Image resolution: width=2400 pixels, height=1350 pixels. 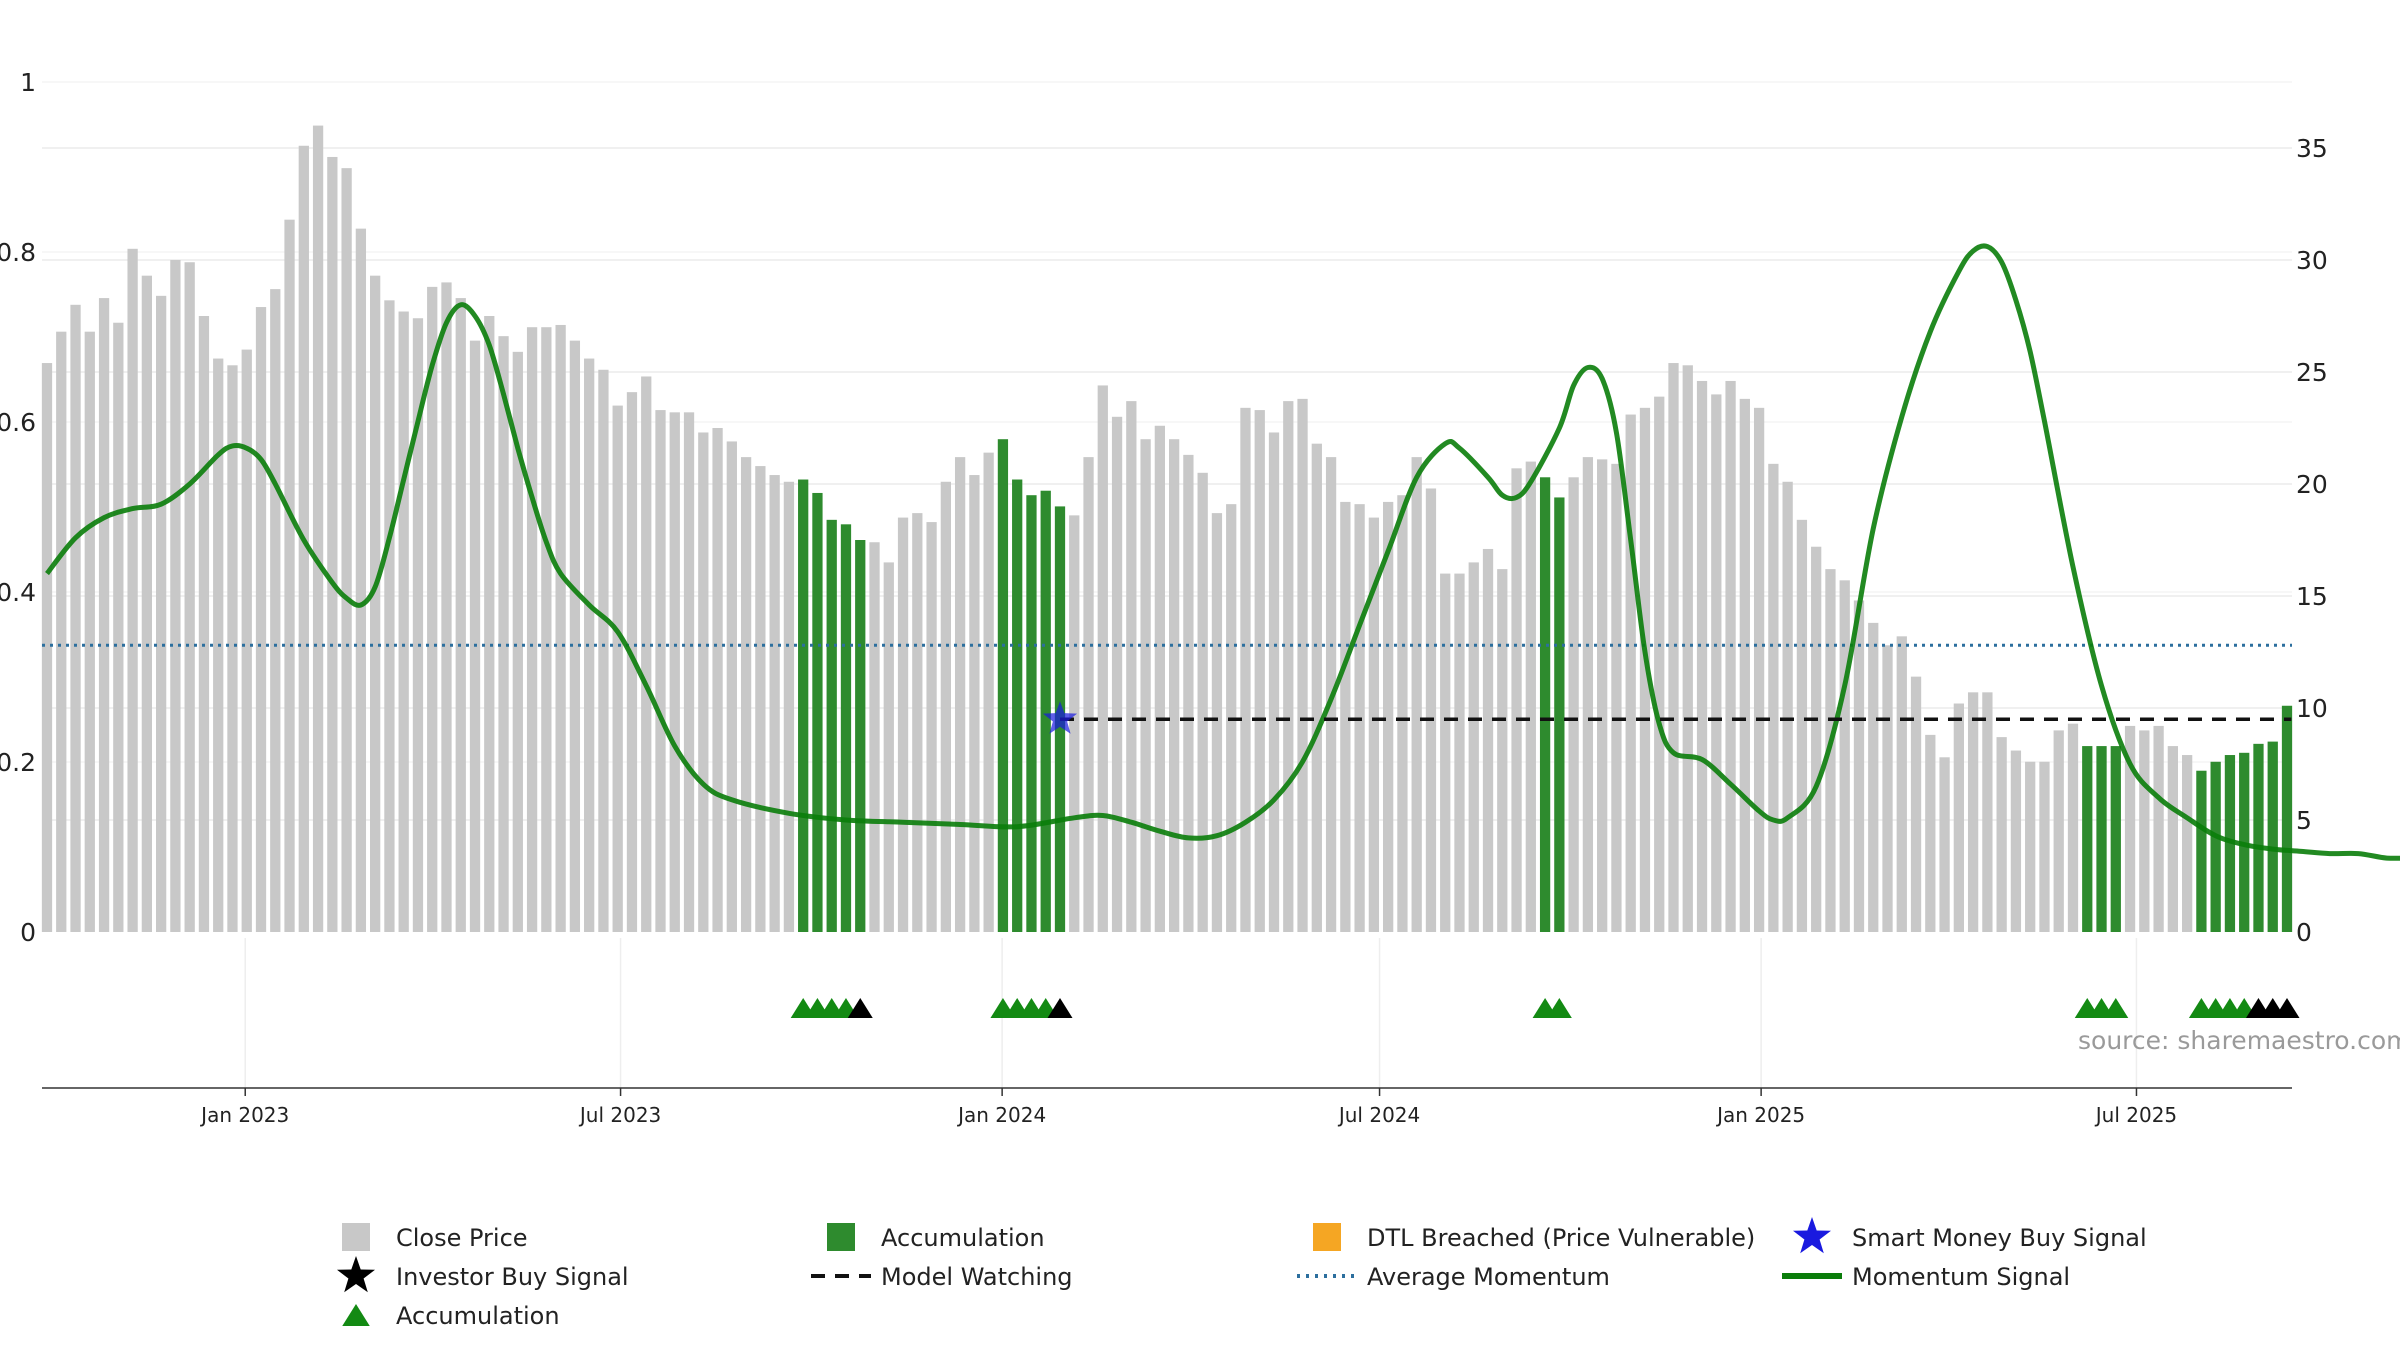 I want to click on left-tick-label: 1, so click(x=28, y=82).